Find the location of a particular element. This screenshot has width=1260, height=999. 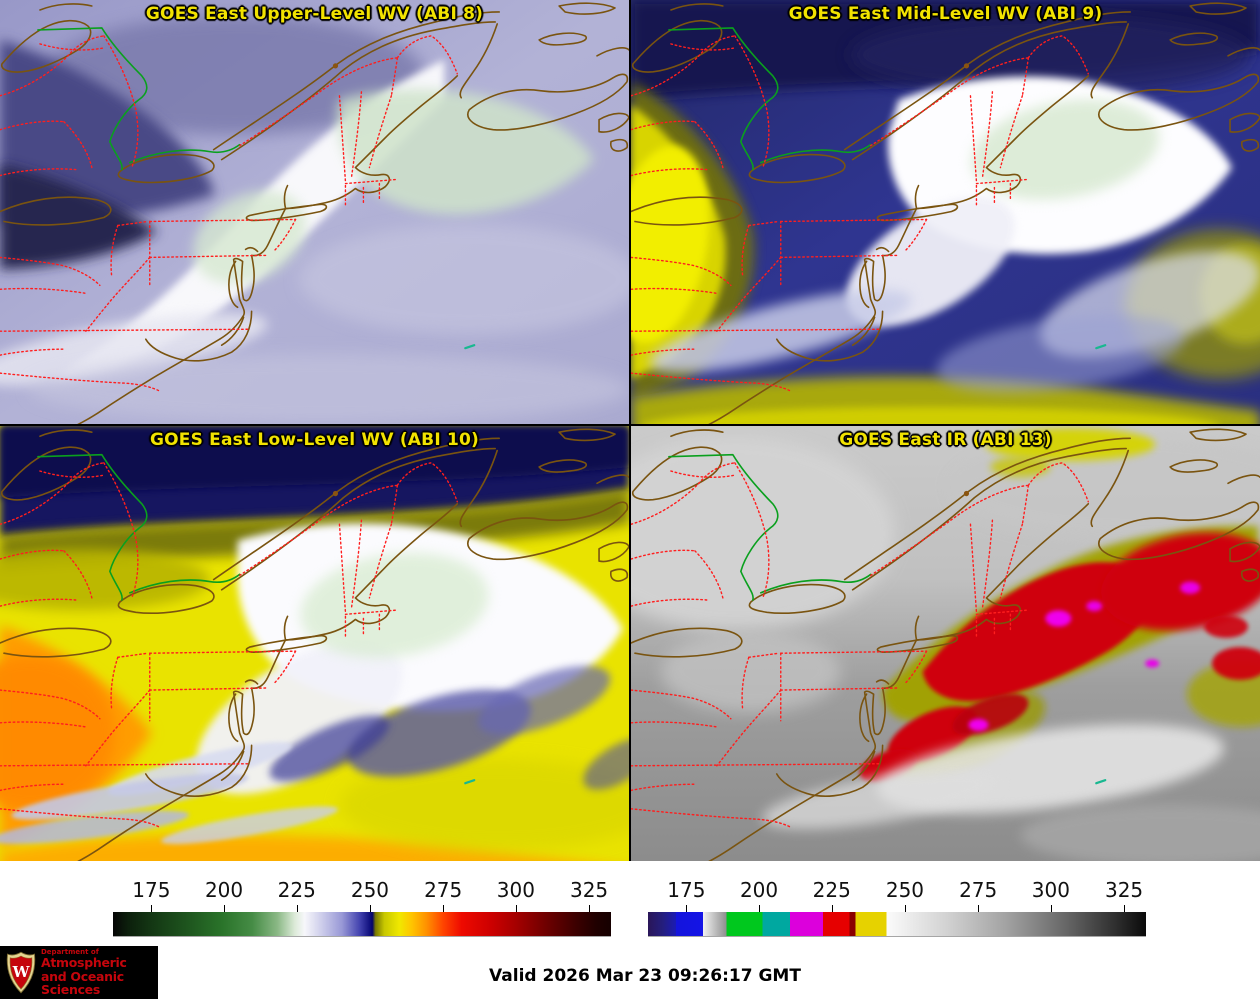

colorbar-ir-gradient is located at coordinates (897, 924).